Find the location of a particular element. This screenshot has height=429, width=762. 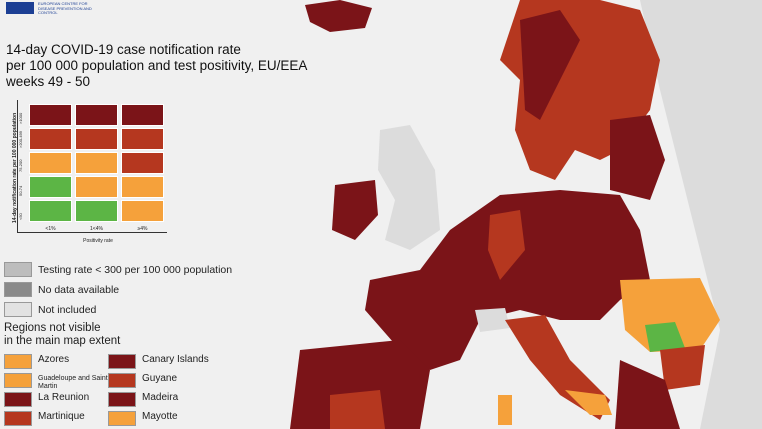

sardinia is located at coordinates (505, 410).